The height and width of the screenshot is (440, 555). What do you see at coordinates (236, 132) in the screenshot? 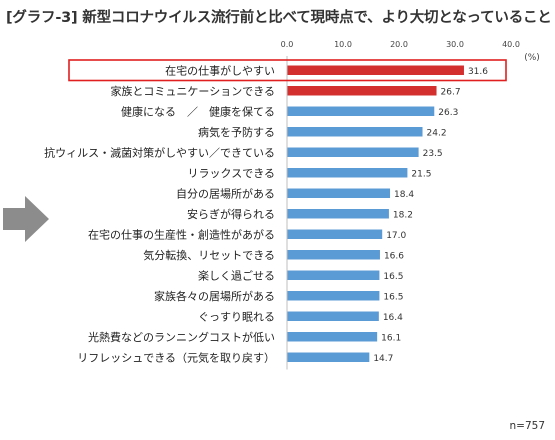
I see `category-label: 病気を予防する` at bounding box center [236, 132].